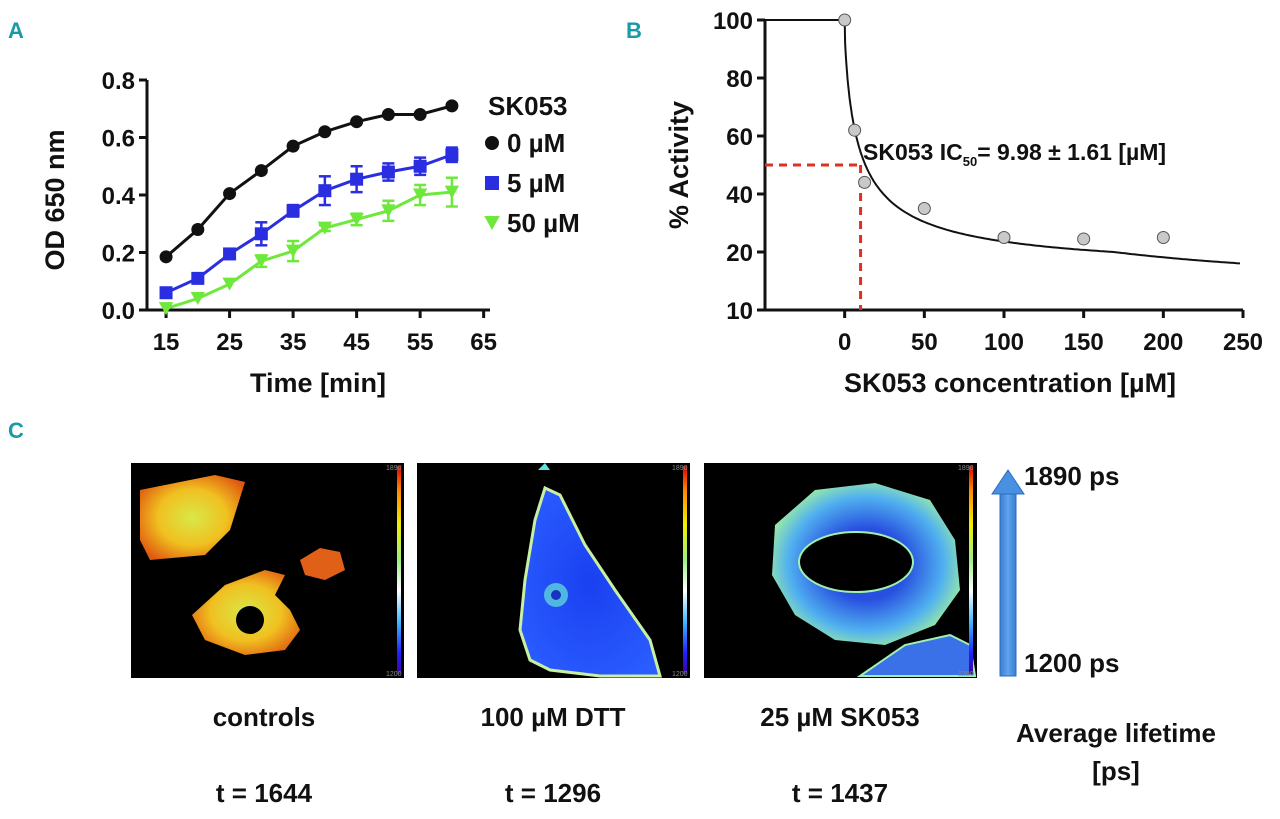 The height and width of the screenshot is (819, 1280). Describe the element at coordinates (16, 30) in the screenshot. I see `panel-label-a: A` at that location.